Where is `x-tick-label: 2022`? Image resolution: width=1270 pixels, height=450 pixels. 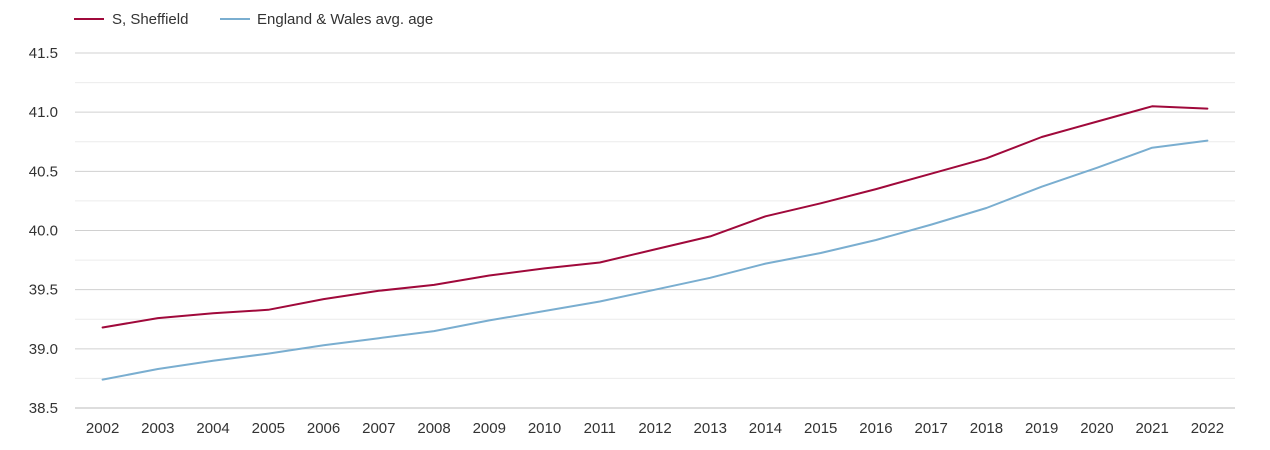 x-tick-label: 2022 is located at coordinates (1207, 428).